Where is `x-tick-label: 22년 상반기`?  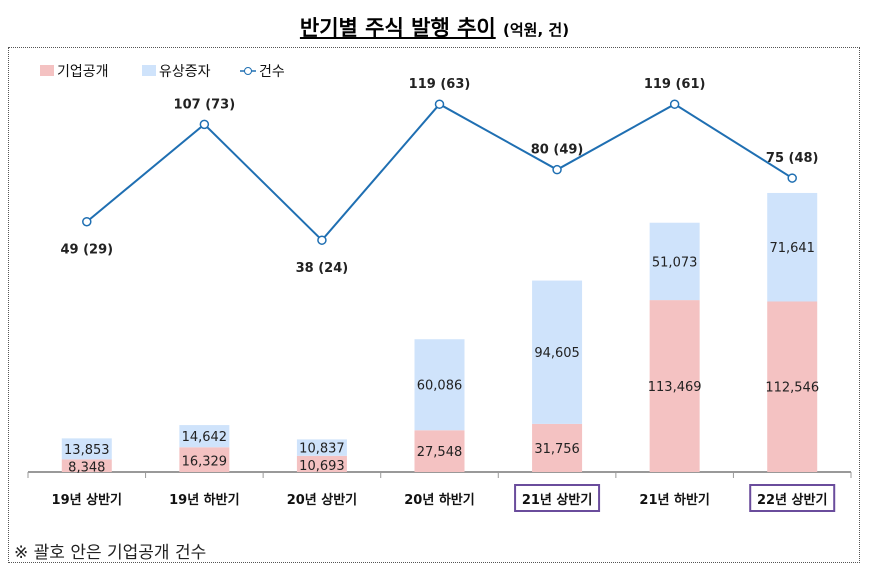
x-tick-label: 22년 상반기 is located at coordinates (792, 500).